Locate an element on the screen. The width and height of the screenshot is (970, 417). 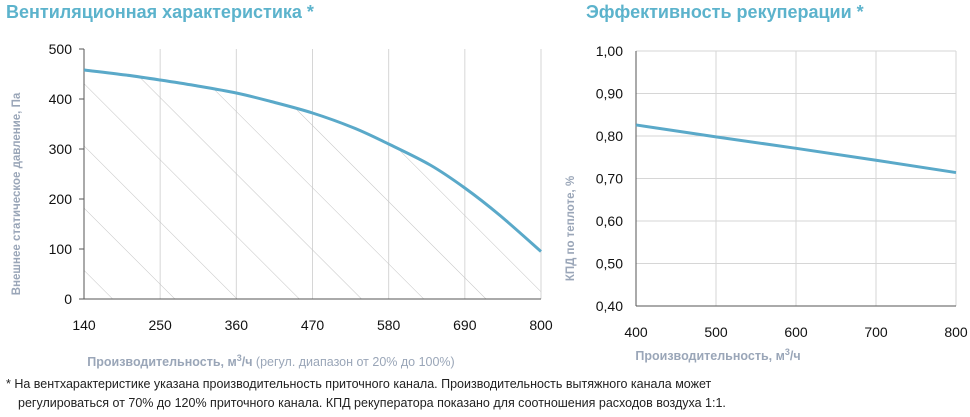
x-tick-label: 140 is located at coordinates (84, 325).